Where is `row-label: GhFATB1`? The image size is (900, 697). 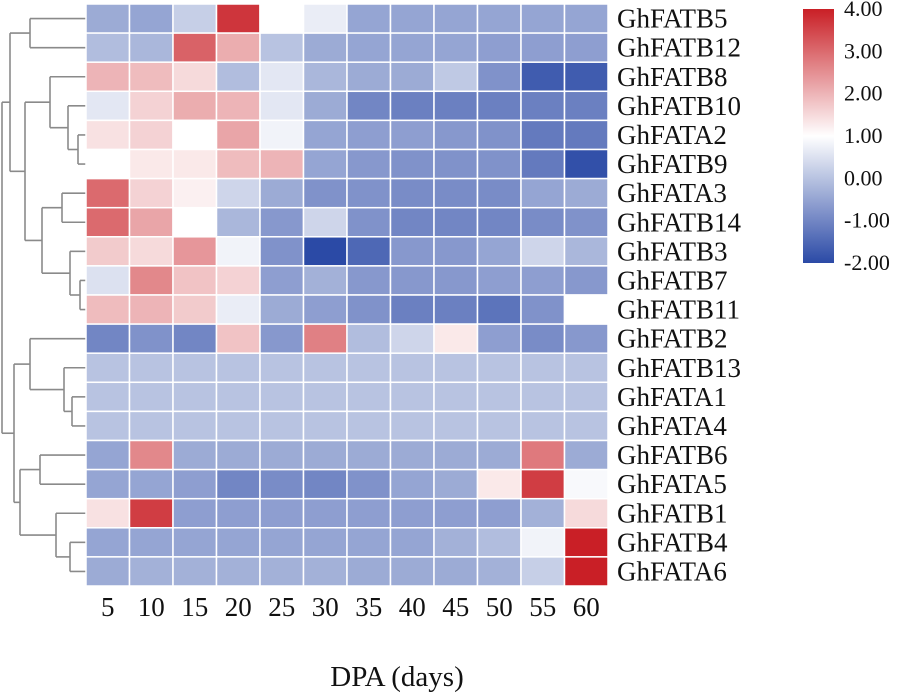 row-label: GhFATB1 is located at coordinates (672, 513).